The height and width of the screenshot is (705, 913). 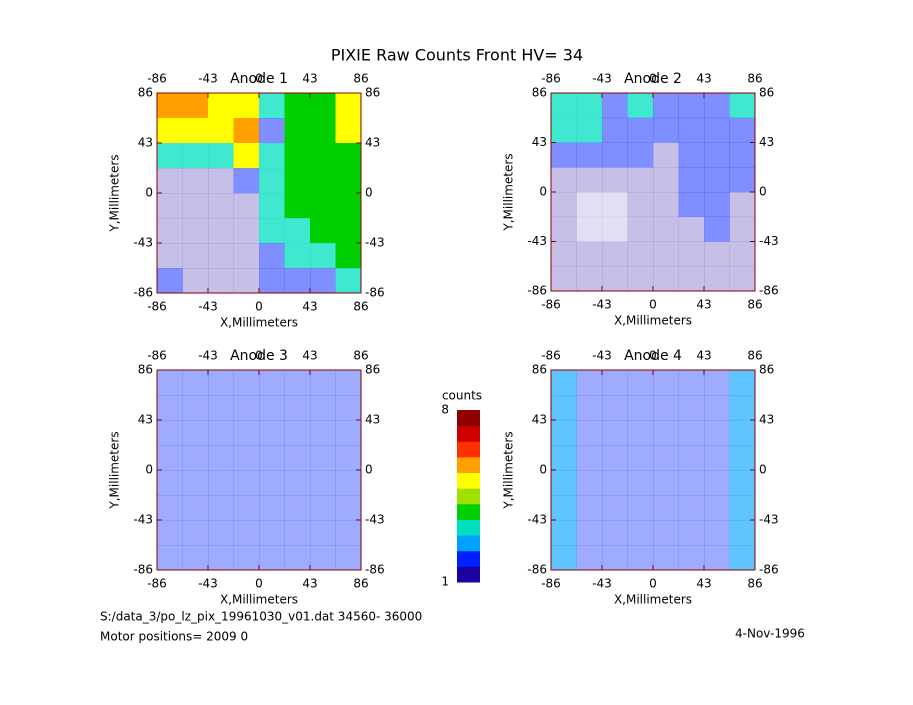 What do you see at coordinates (509, 192) in the screenshot?
I see `y-axis-label: Y,Millimeters` at bounding box center [509, 192].